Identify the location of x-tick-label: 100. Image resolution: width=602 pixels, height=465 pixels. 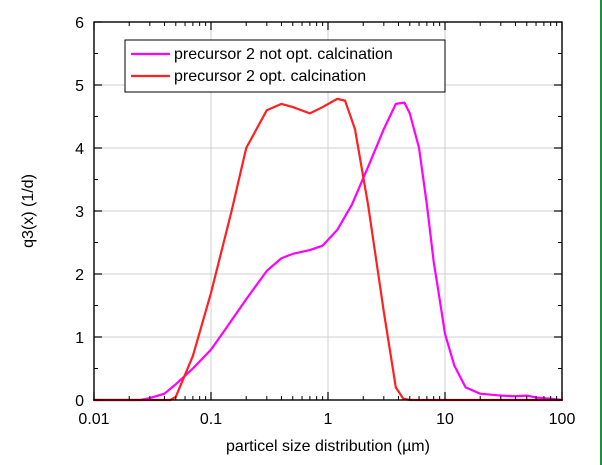
(562, 419).